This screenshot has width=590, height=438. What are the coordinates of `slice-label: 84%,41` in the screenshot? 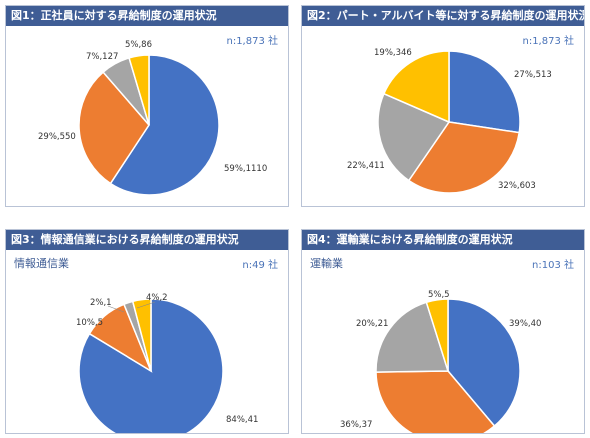 It's located at (242, 420).